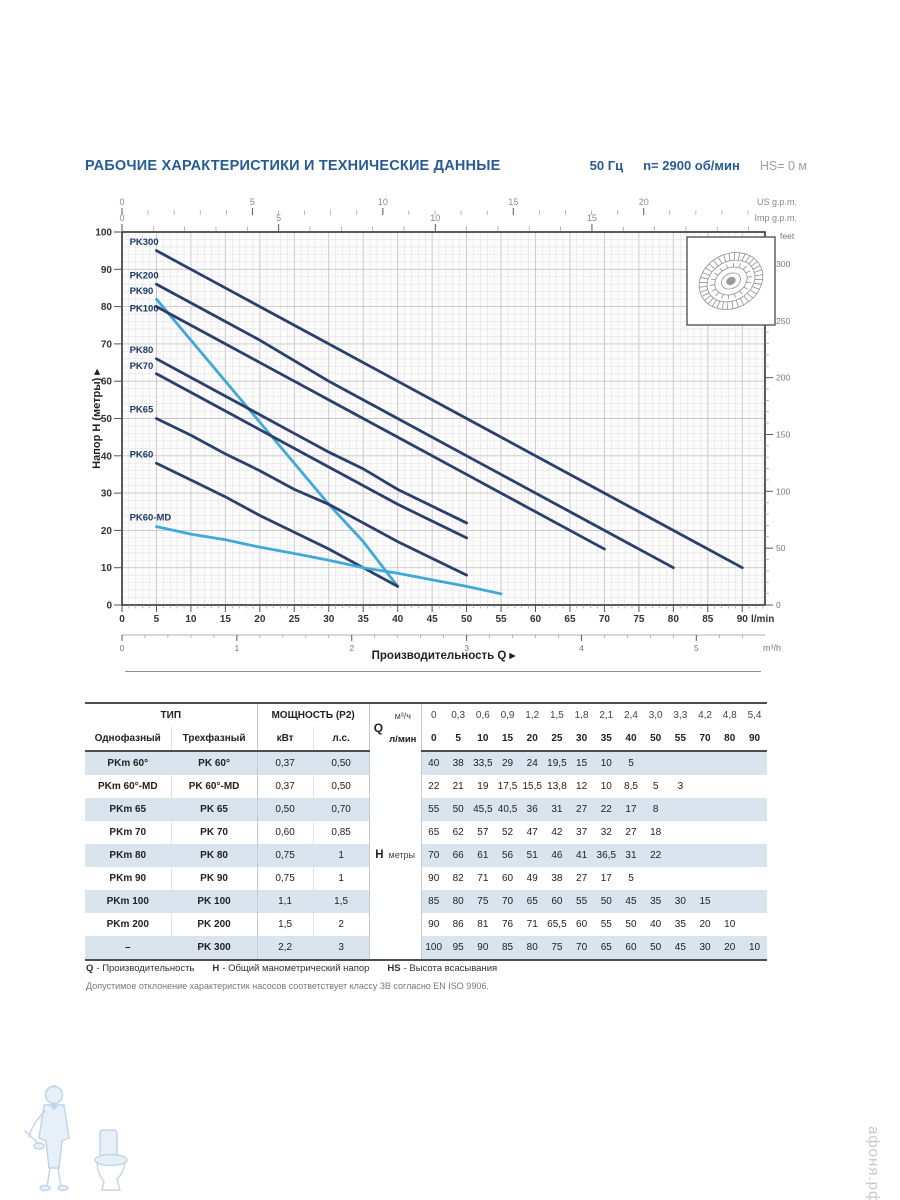 The image size is (900, 1200). I want to click on head-value: 49, so click(532, 878).